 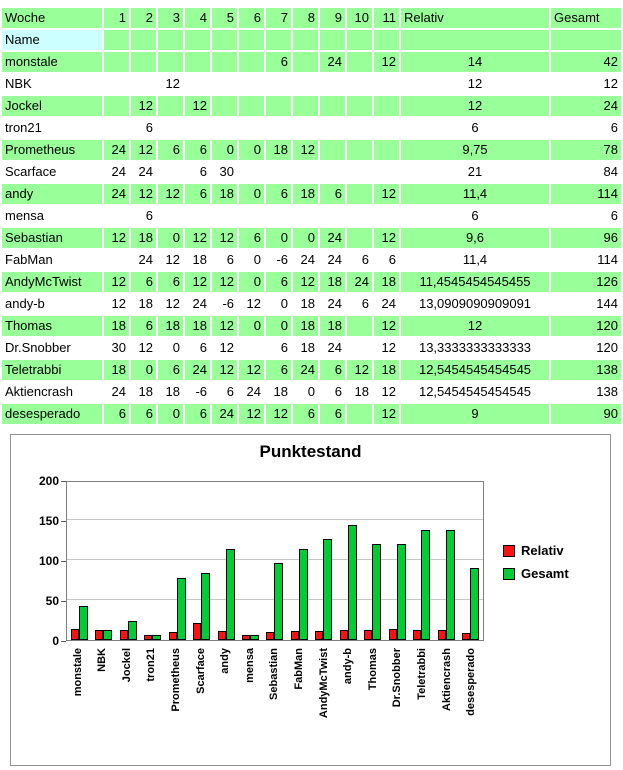 I want to click on y-tick-mark, so click(x=63, y=641).